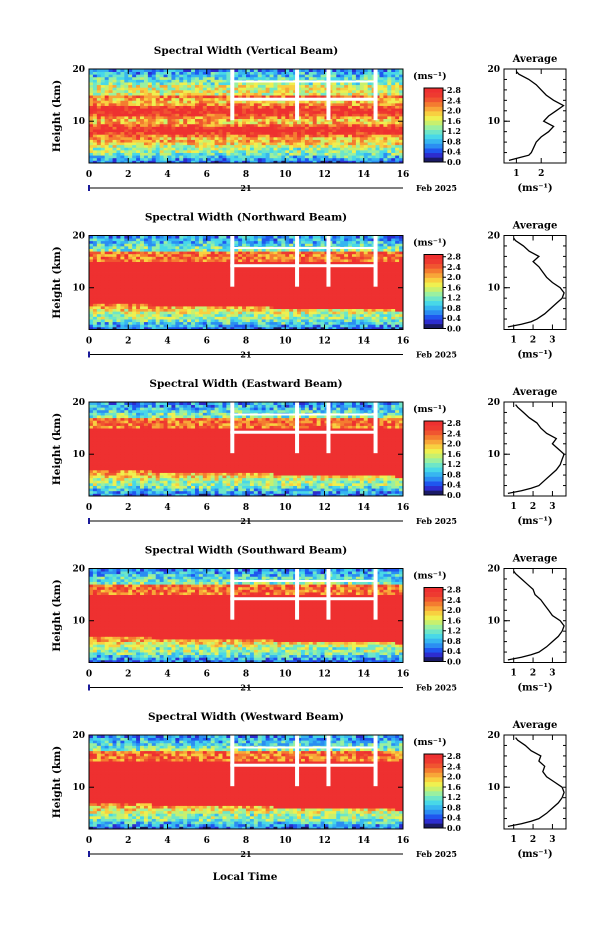 This screenshot has width=616, height=929. I want to click on x-tick-label: 14, so click(363, 175).